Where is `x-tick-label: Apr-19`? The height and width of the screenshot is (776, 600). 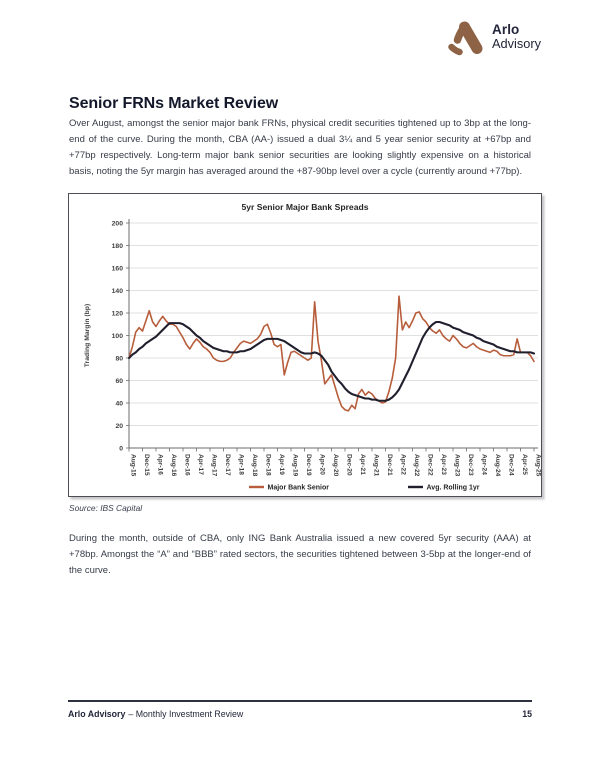 x-tick-label: Apr-19 is located at coordinates (281, 464).